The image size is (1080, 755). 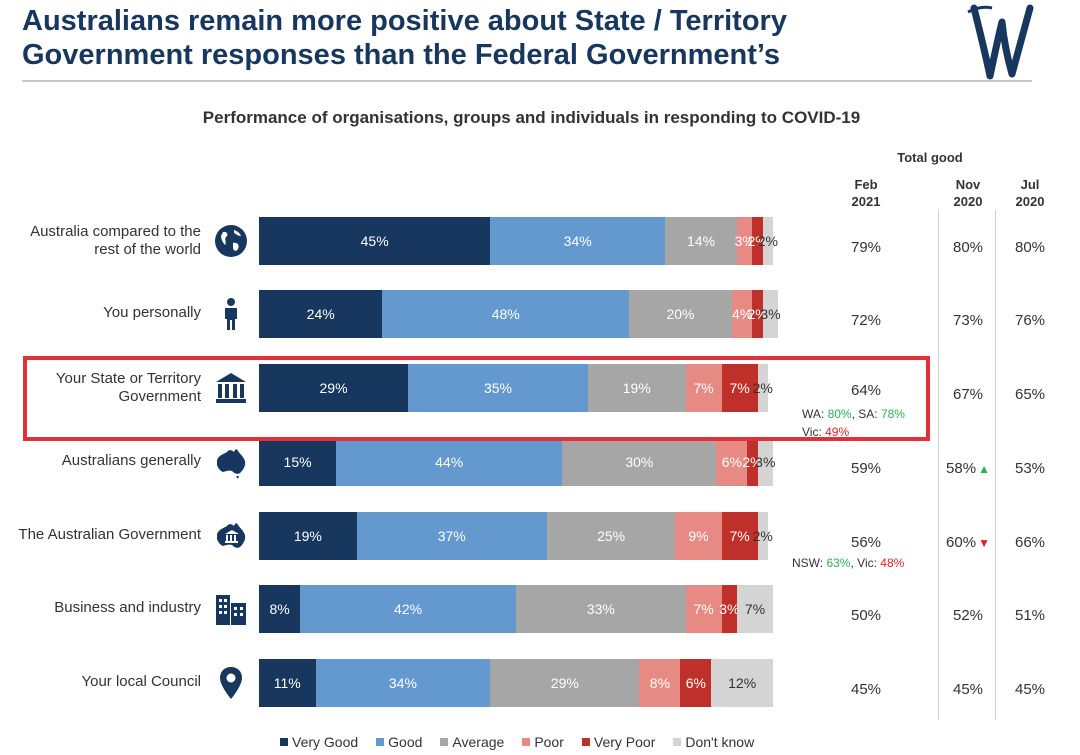 I want to click on down-triangle-icon: ▼, so click(x=984, y=543).